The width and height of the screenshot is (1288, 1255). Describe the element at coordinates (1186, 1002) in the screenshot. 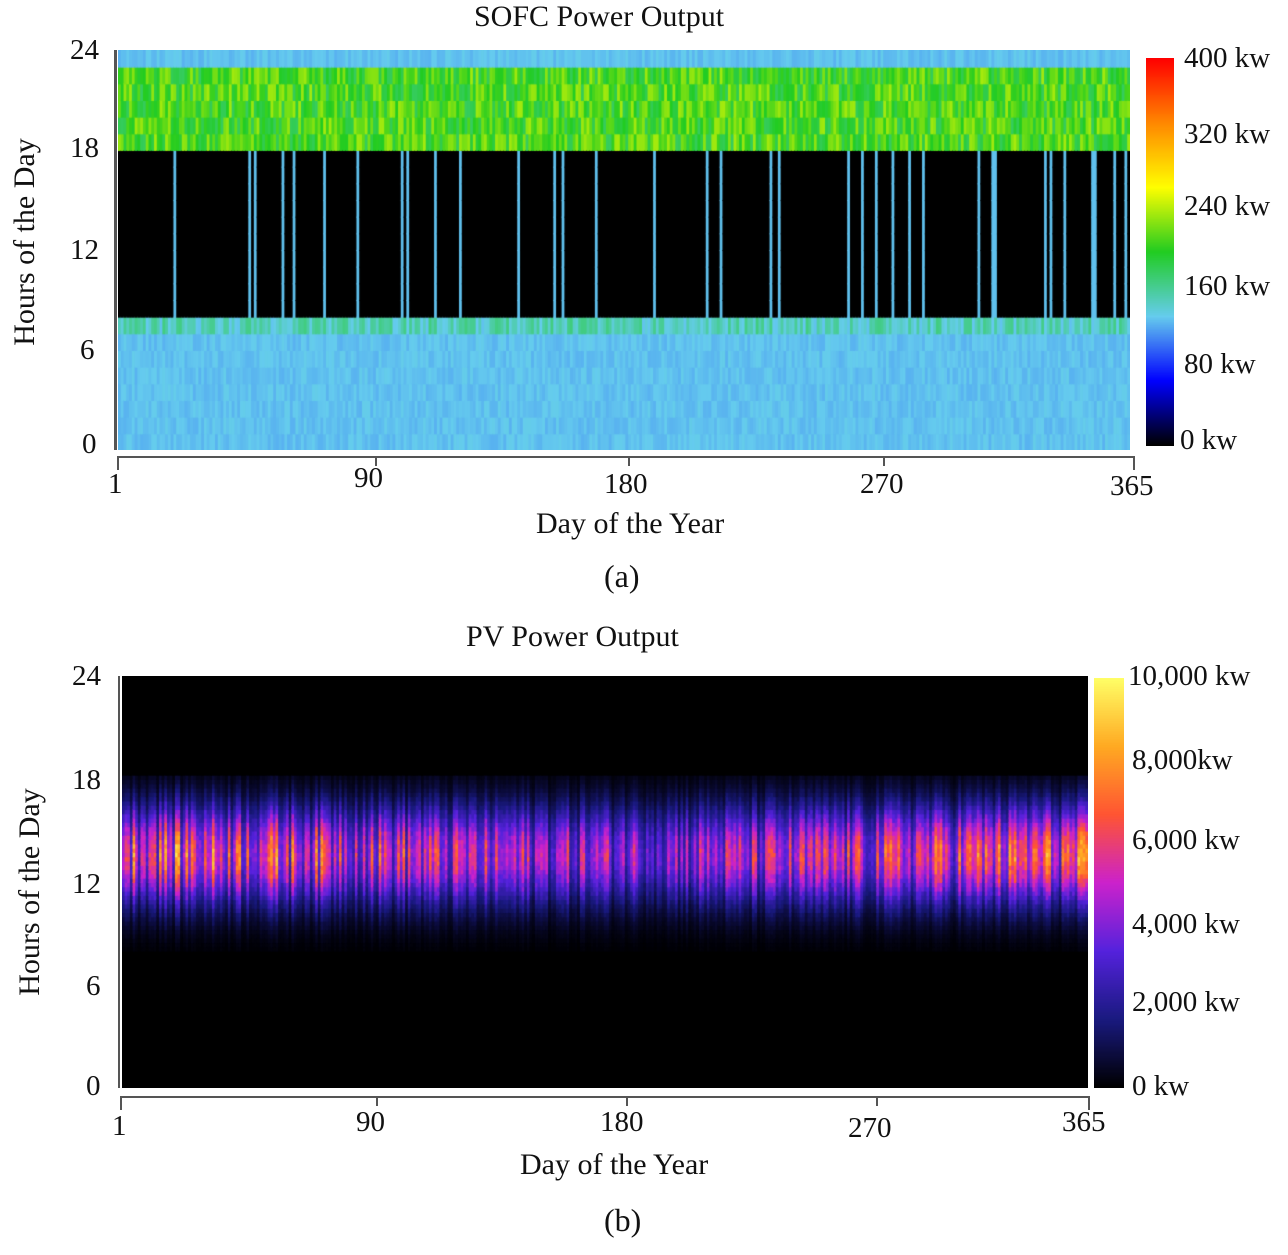

I see `cbar-tick: 2,000 kw` at that location.